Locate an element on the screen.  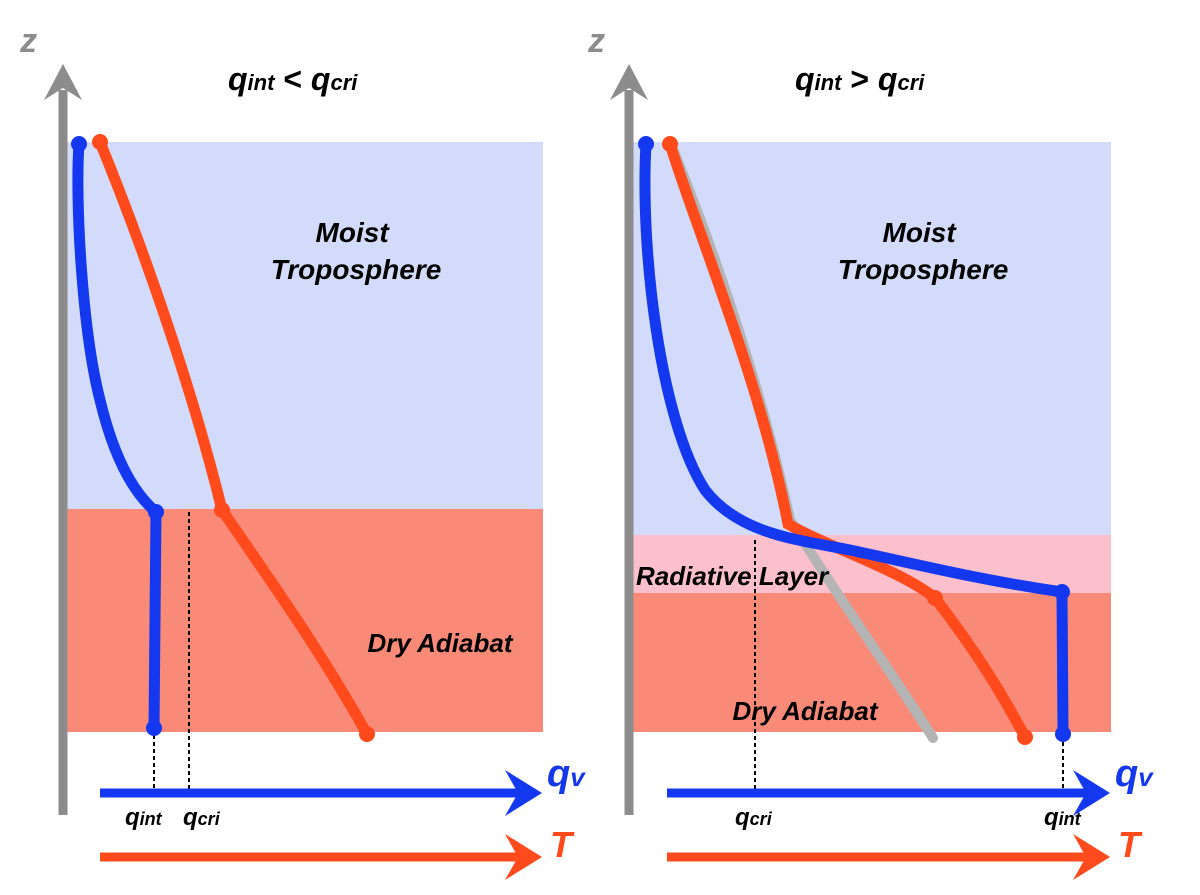
radiative-layer-label: Radiative Layer is located at coordinates (733, 576).